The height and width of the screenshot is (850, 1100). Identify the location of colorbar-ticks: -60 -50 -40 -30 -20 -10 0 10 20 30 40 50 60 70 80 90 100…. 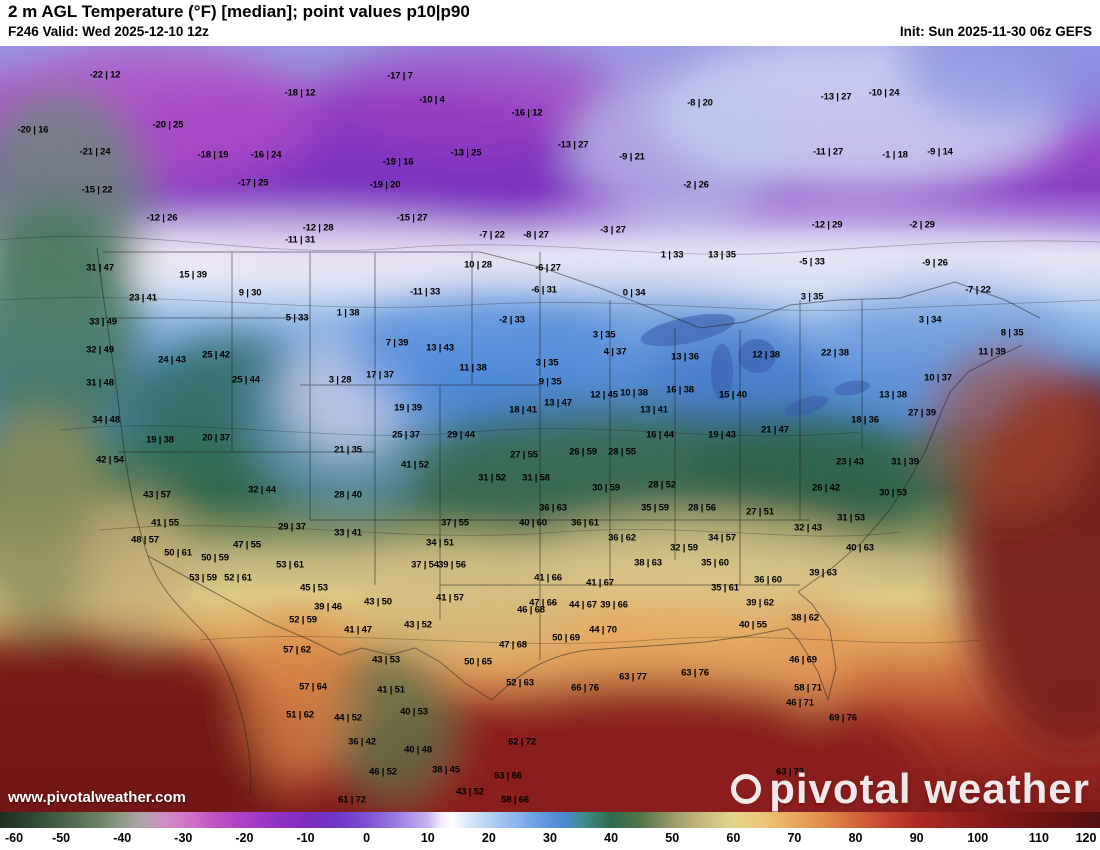
(550, 839).